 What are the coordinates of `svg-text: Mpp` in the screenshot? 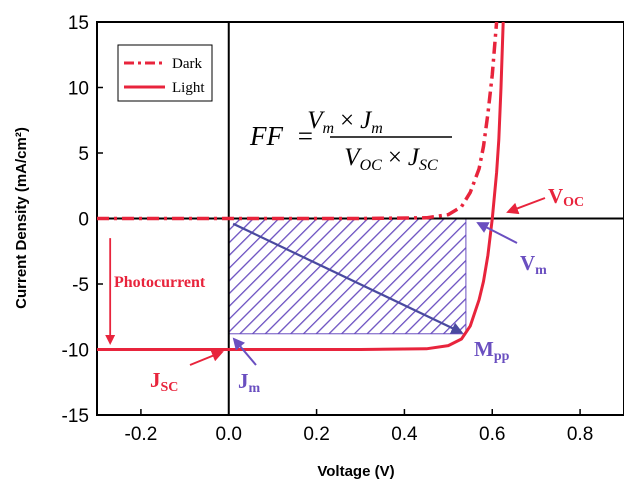 It's located at (492, 350).